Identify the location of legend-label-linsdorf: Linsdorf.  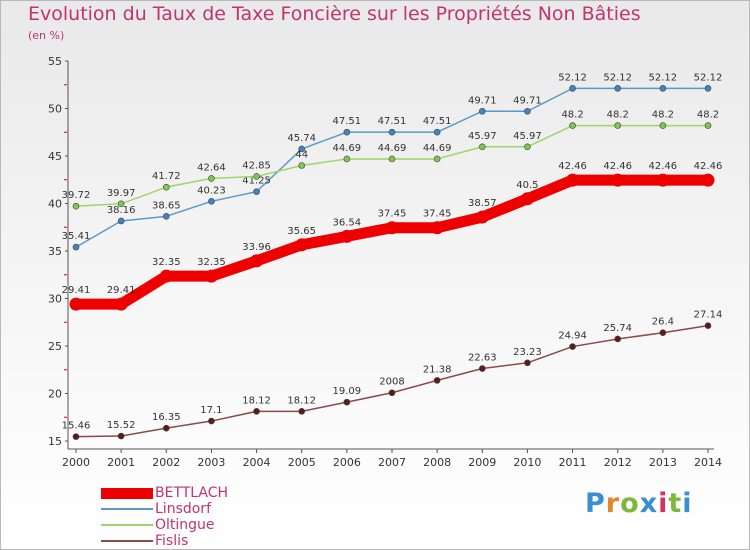
(183, 509).